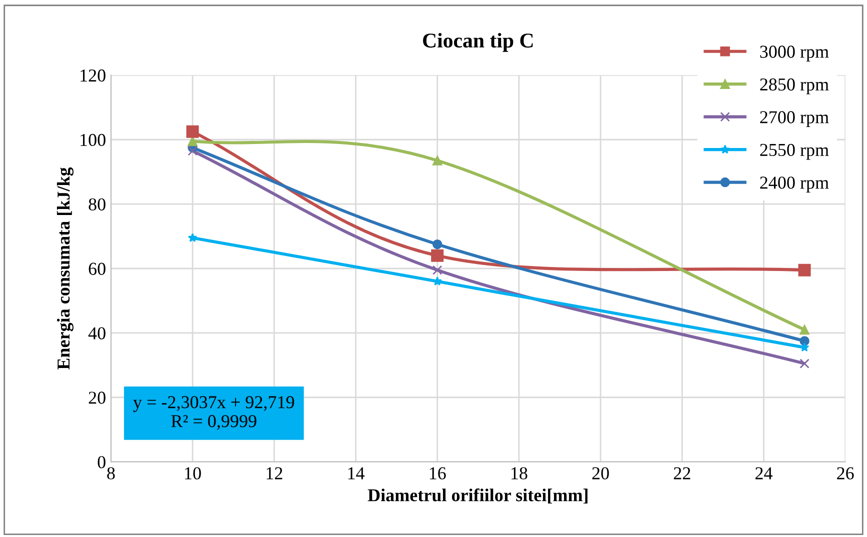 The width and height of the screenshot is (867, 537). What do you see at coordinates (213, 413) in the screenshot?
I see `annotation: y = -2,3037x + 92,719 R² = 0,9999` at bounding box center [213, 413].